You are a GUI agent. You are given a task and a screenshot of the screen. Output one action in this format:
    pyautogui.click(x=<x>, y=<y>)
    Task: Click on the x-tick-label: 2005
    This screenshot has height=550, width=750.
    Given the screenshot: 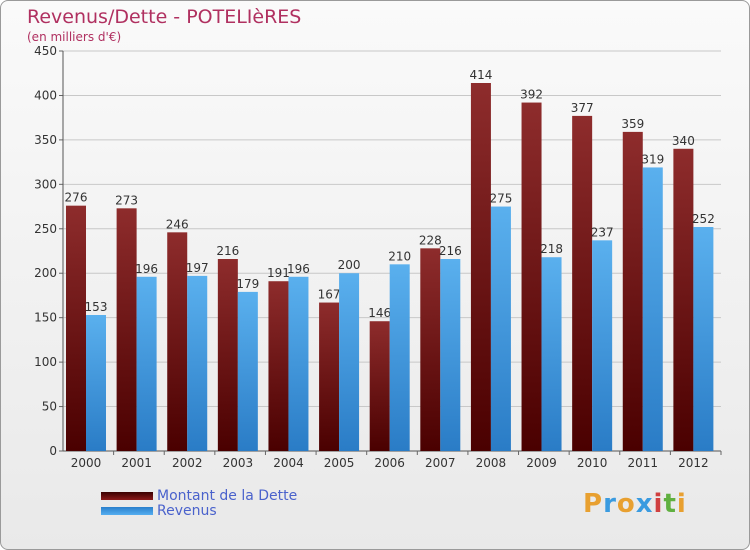 What is the action you would take?
    pyautogui.click(x=339, y=463)
    